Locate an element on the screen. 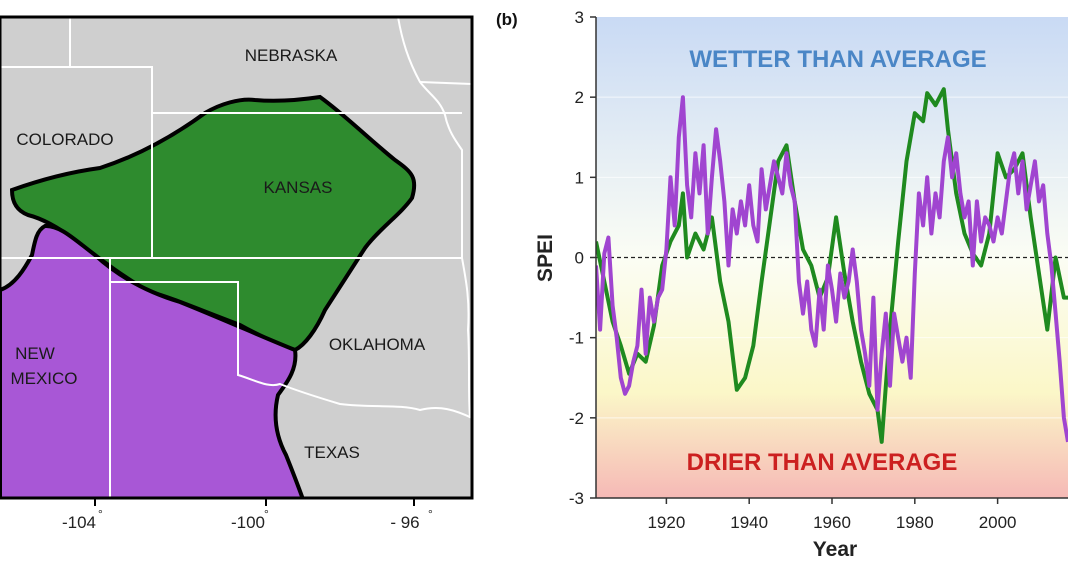 This screenshot has width=1068, height=565. state-label-kansas: KANSAS is located at coordinates (298, 187).